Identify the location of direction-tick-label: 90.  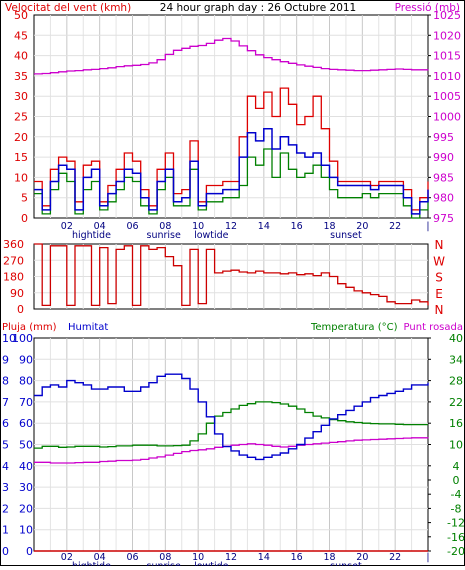
(17, 293).